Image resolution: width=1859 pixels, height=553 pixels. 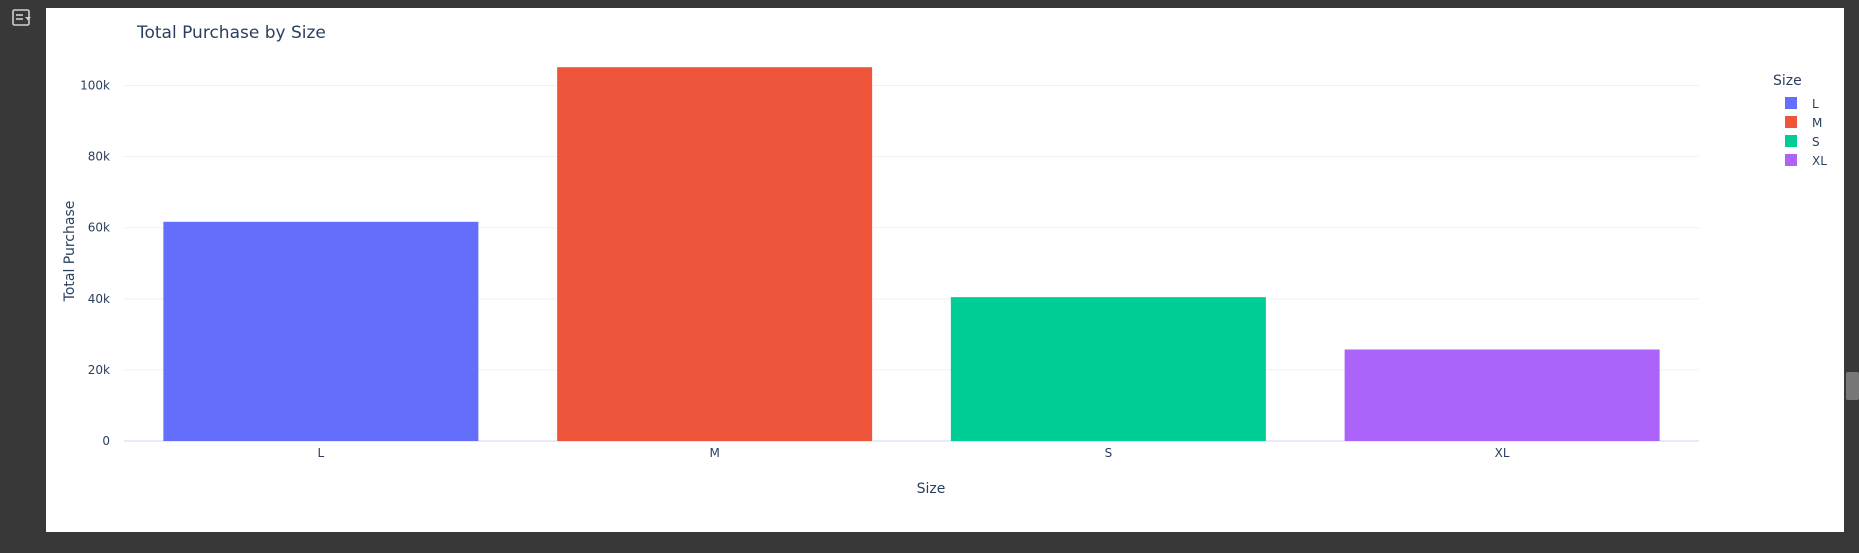 What do you see at coordinates (231, 33) in the screenshot?
I see `chart-title: Total Purchase by Size` at bounding box center [231, 33].